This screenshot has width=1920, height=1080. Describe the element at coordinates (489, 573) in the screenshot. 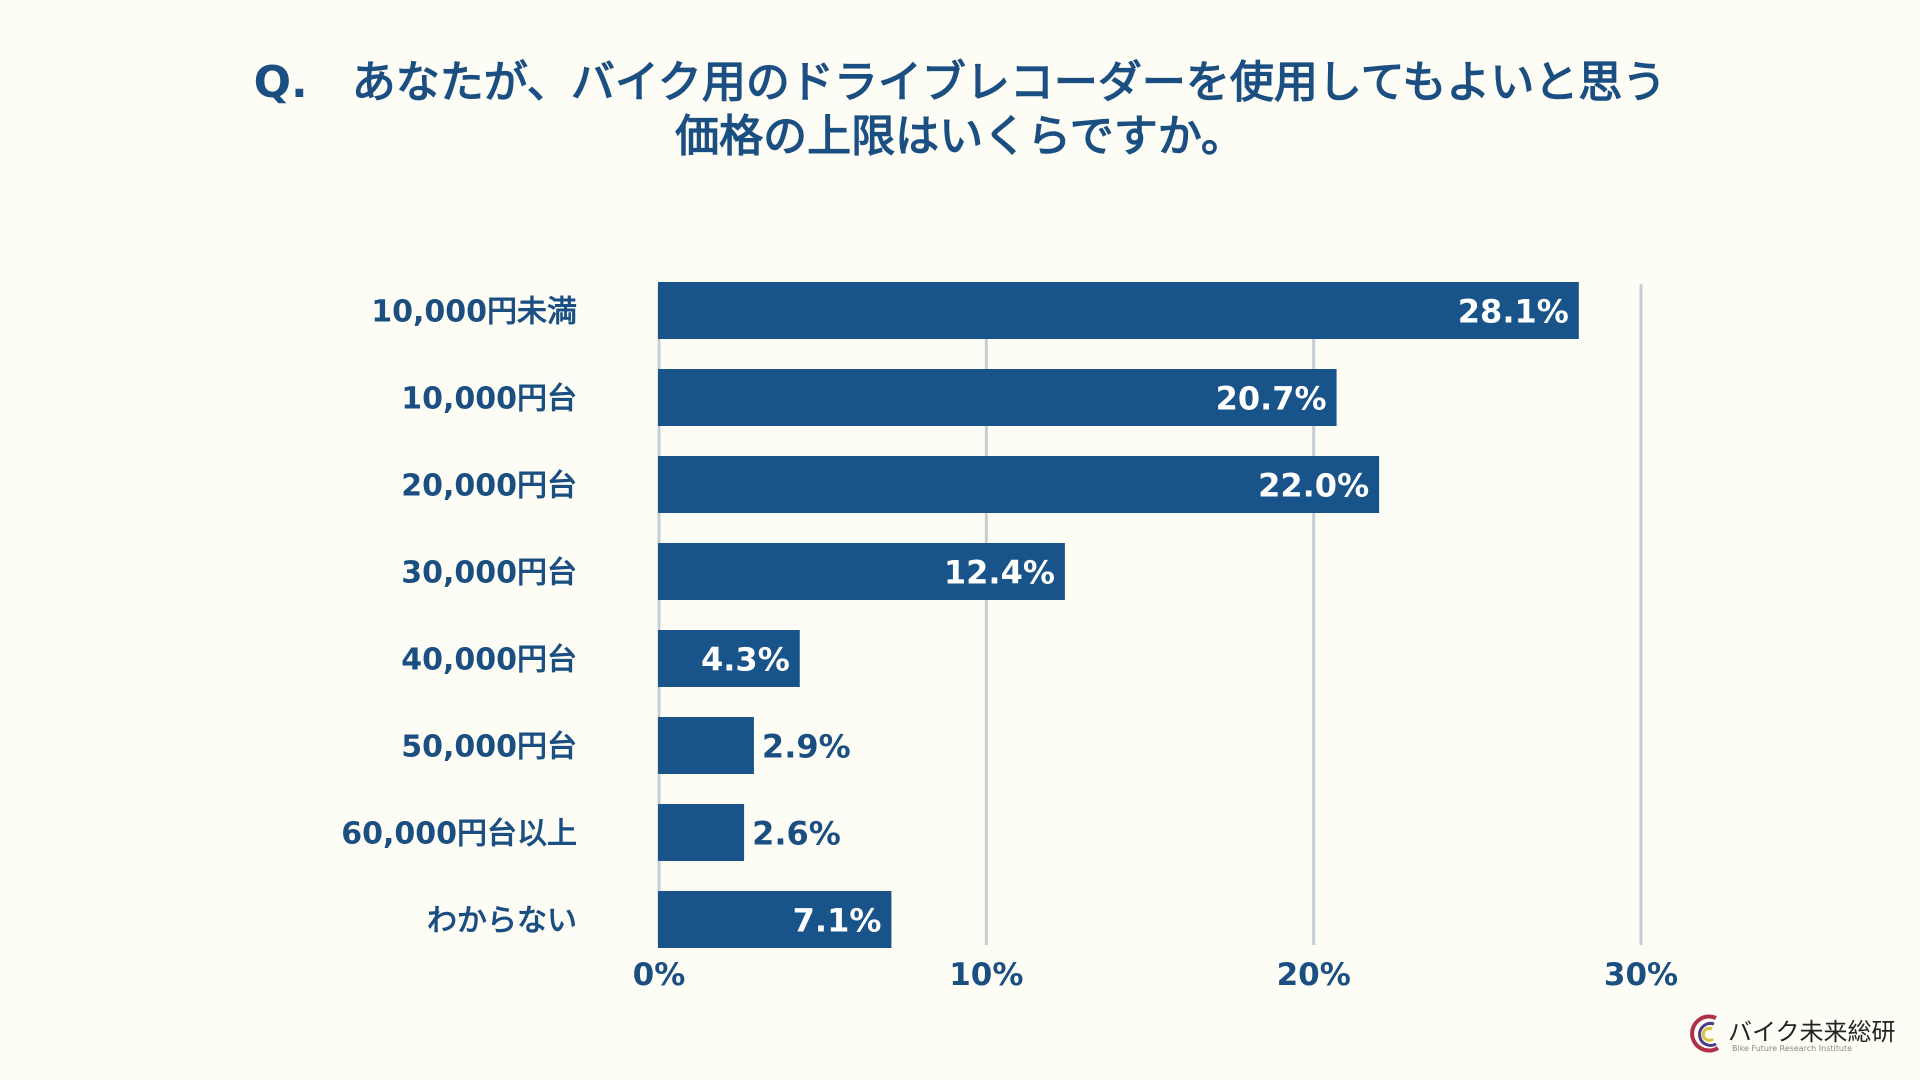

I see `category-label: 30,000円台` at that location.